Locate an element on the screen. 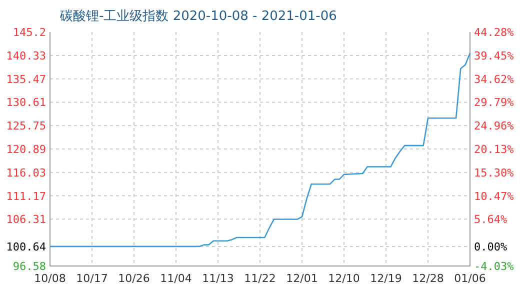 The height and width of the screenshot is (300, 520). y-tick-label: 140.33 is located at coordinates (26, 55).